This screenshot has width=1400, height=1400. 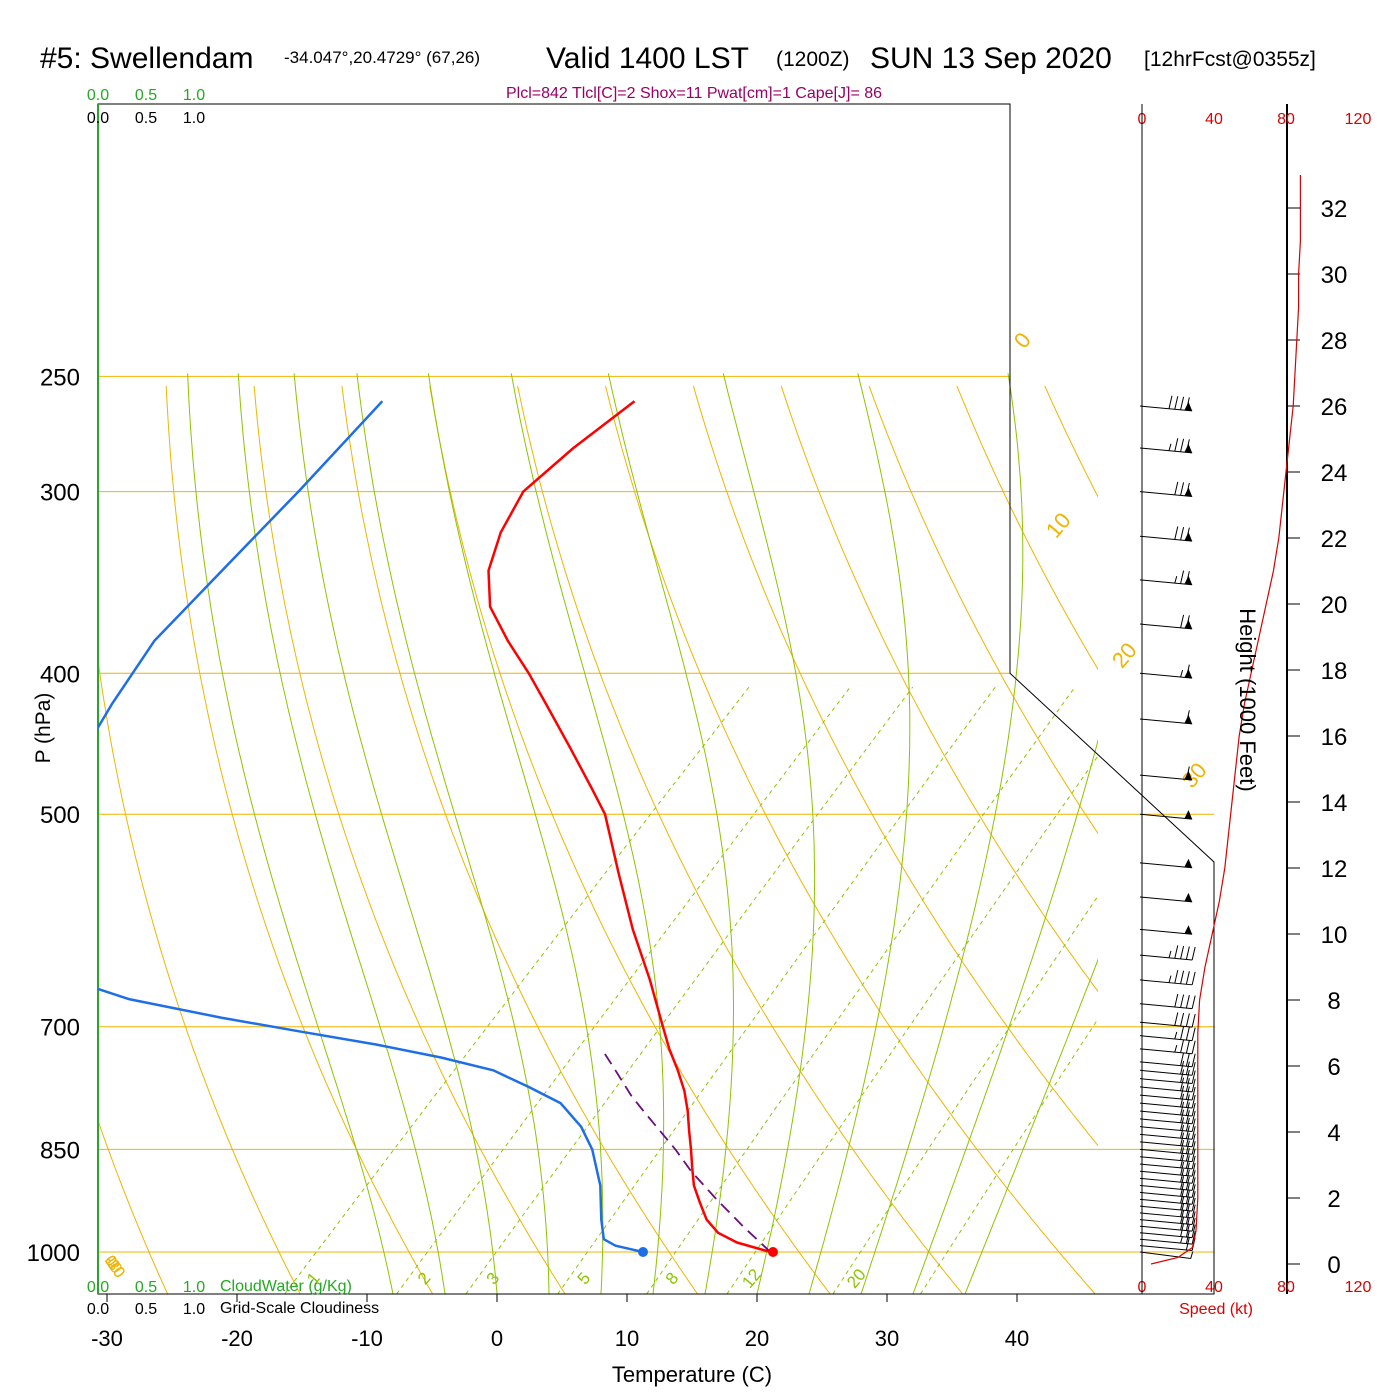 I want to click on temperature-tick-label: 20, so click(x=757, y=1338).